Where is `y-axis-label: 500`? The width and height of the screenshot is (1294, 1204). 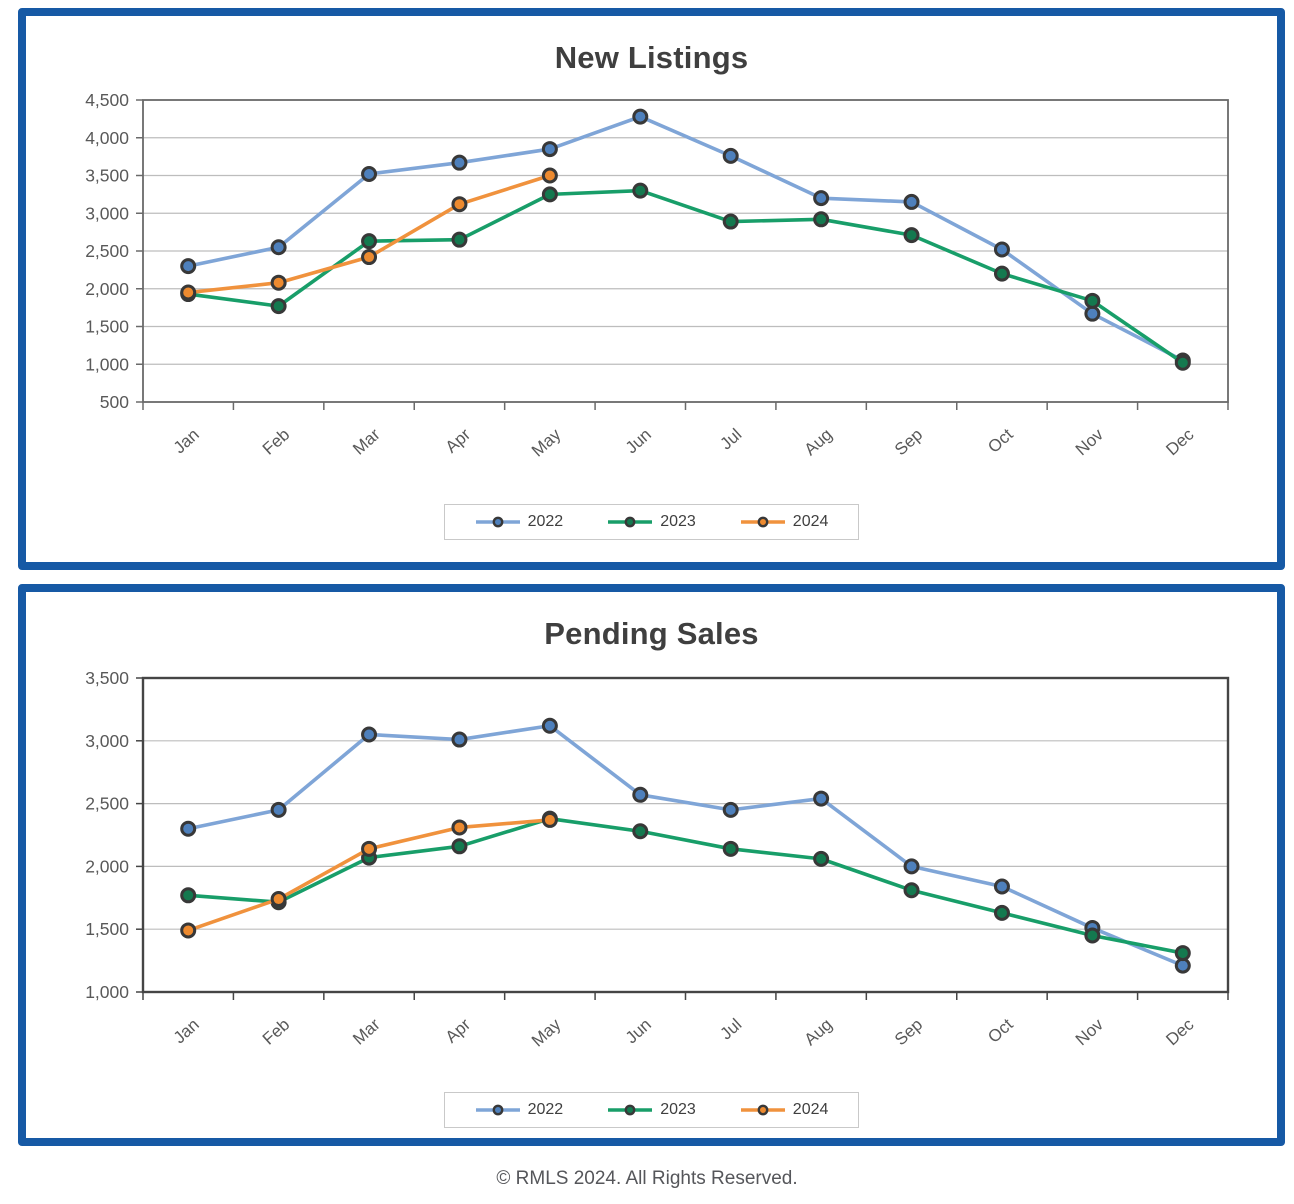
y-axis-label: 500 is located at coordinates (114, 402).